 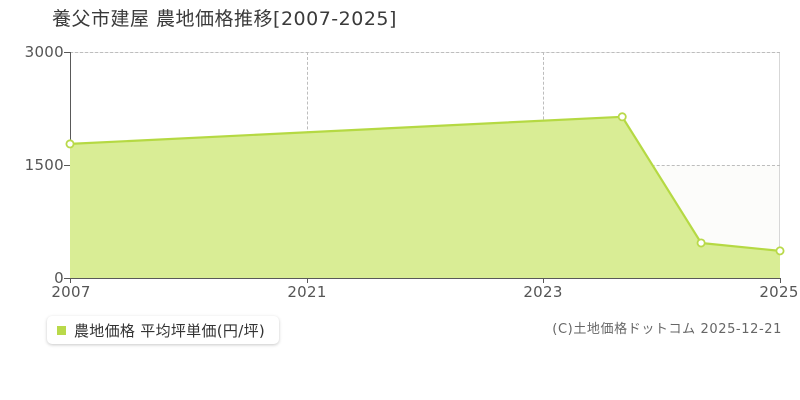 What do you see at coordinates (224, 19) in the screenshot?
I see `chart-title: 養父市建屋 農地価格推移[2007-2025]` at bounding box center [224, 19].